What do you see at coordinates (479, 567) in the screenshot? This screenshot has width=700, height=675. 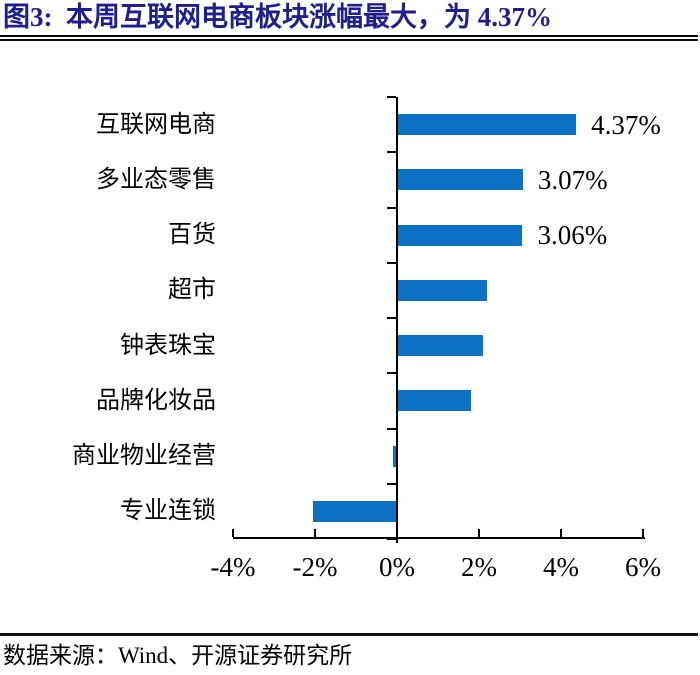 I see `x-axis-tick-label: 2%` at bounding box center [479, 567].